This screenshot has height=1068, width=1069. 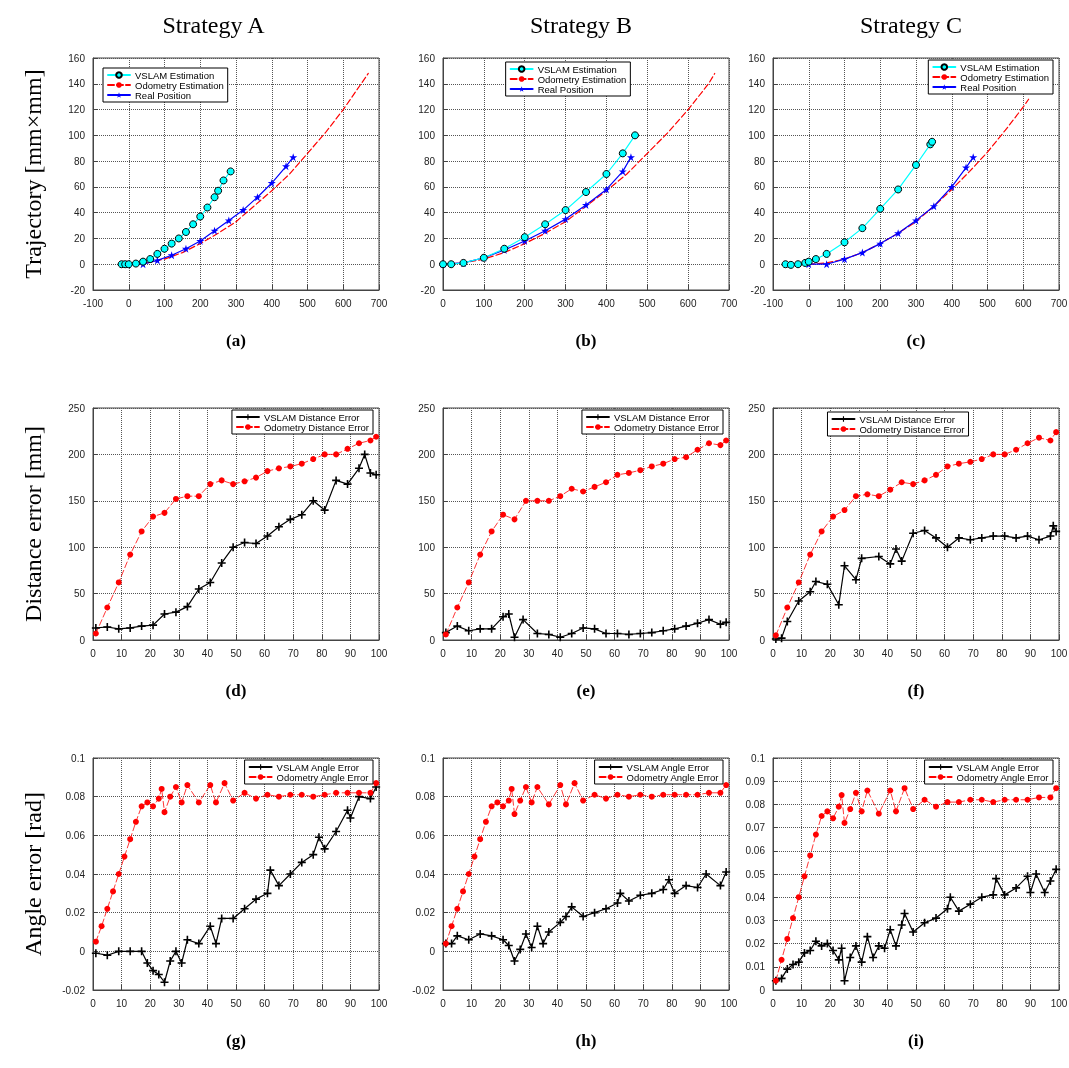 What do you see at coordinates (586, 690) in the screenshot?
I see `x-axis-title: (e)` at bounding box center [586, 690].